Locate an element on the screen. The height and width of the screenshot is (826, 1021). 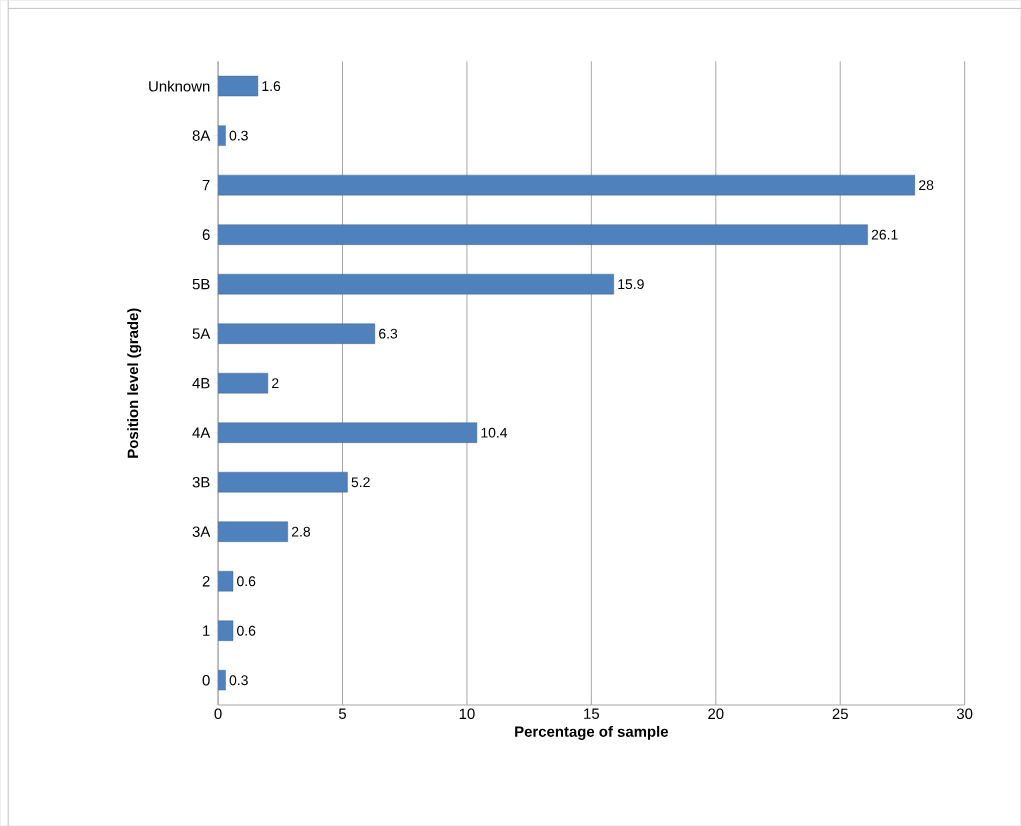
y-tick-label: 4B is located at coordinates (201, 383).